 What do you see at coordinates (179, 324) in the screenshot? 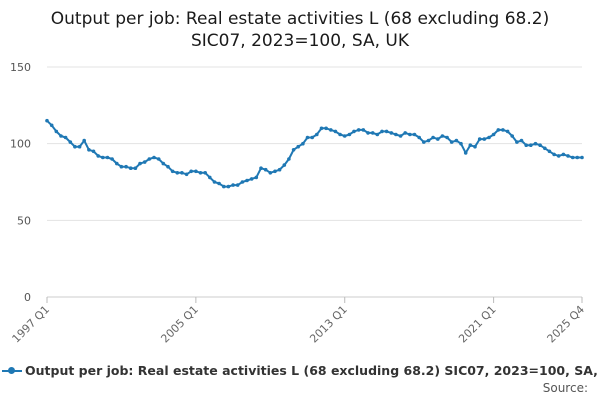
I see `x-tick-label: 2005 Q1` at bounding box center [179, 324].